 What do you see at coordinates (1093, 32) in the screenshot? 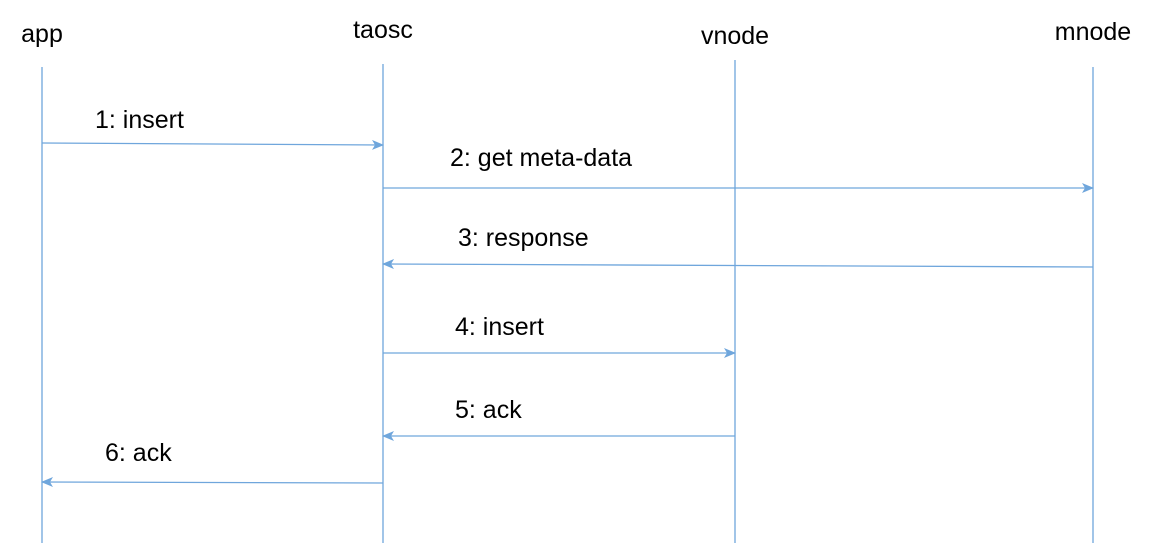
I see `participant-label-mnode: mnode` at bounding box center [1093, 32].